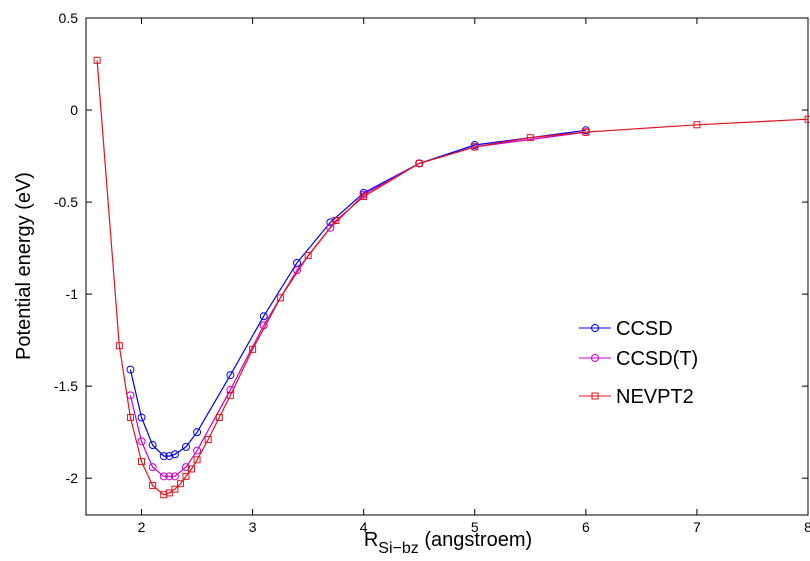 Image resolution: width=810 pixels, height=561 pixels. What do you see at coordinates (595, 396) in the screenshot?
I see `legend-marker-nevpt2` at bounding box center [595, 396].